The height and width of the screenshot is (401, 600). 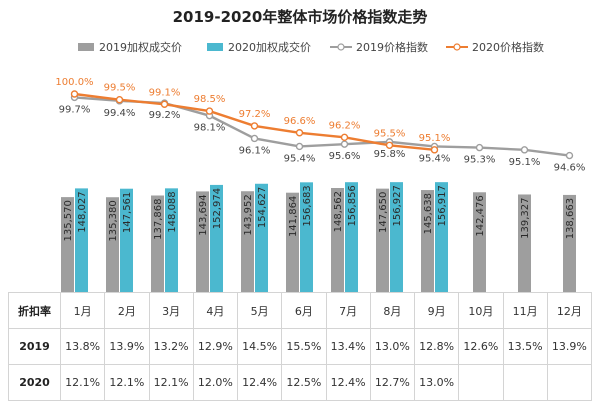 I want to click on discount-rate-cell: 12.8%, so click(x=436, y=346).